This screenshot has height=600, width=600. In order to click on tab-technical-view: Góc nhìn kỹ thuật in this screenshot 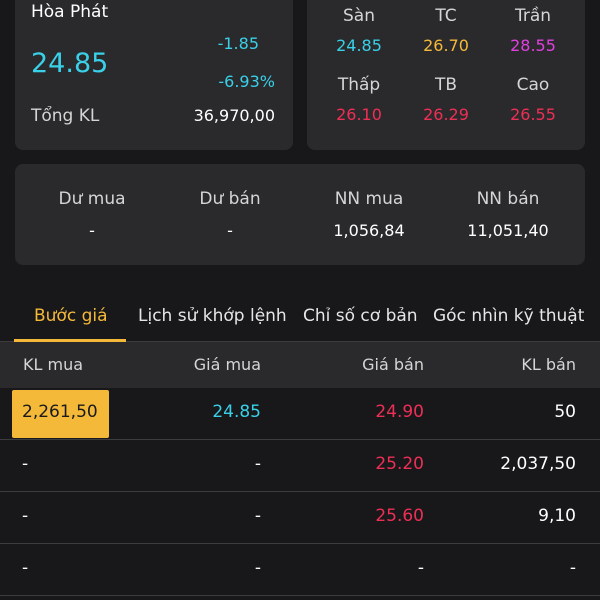, I will do `click(509, 316)`.